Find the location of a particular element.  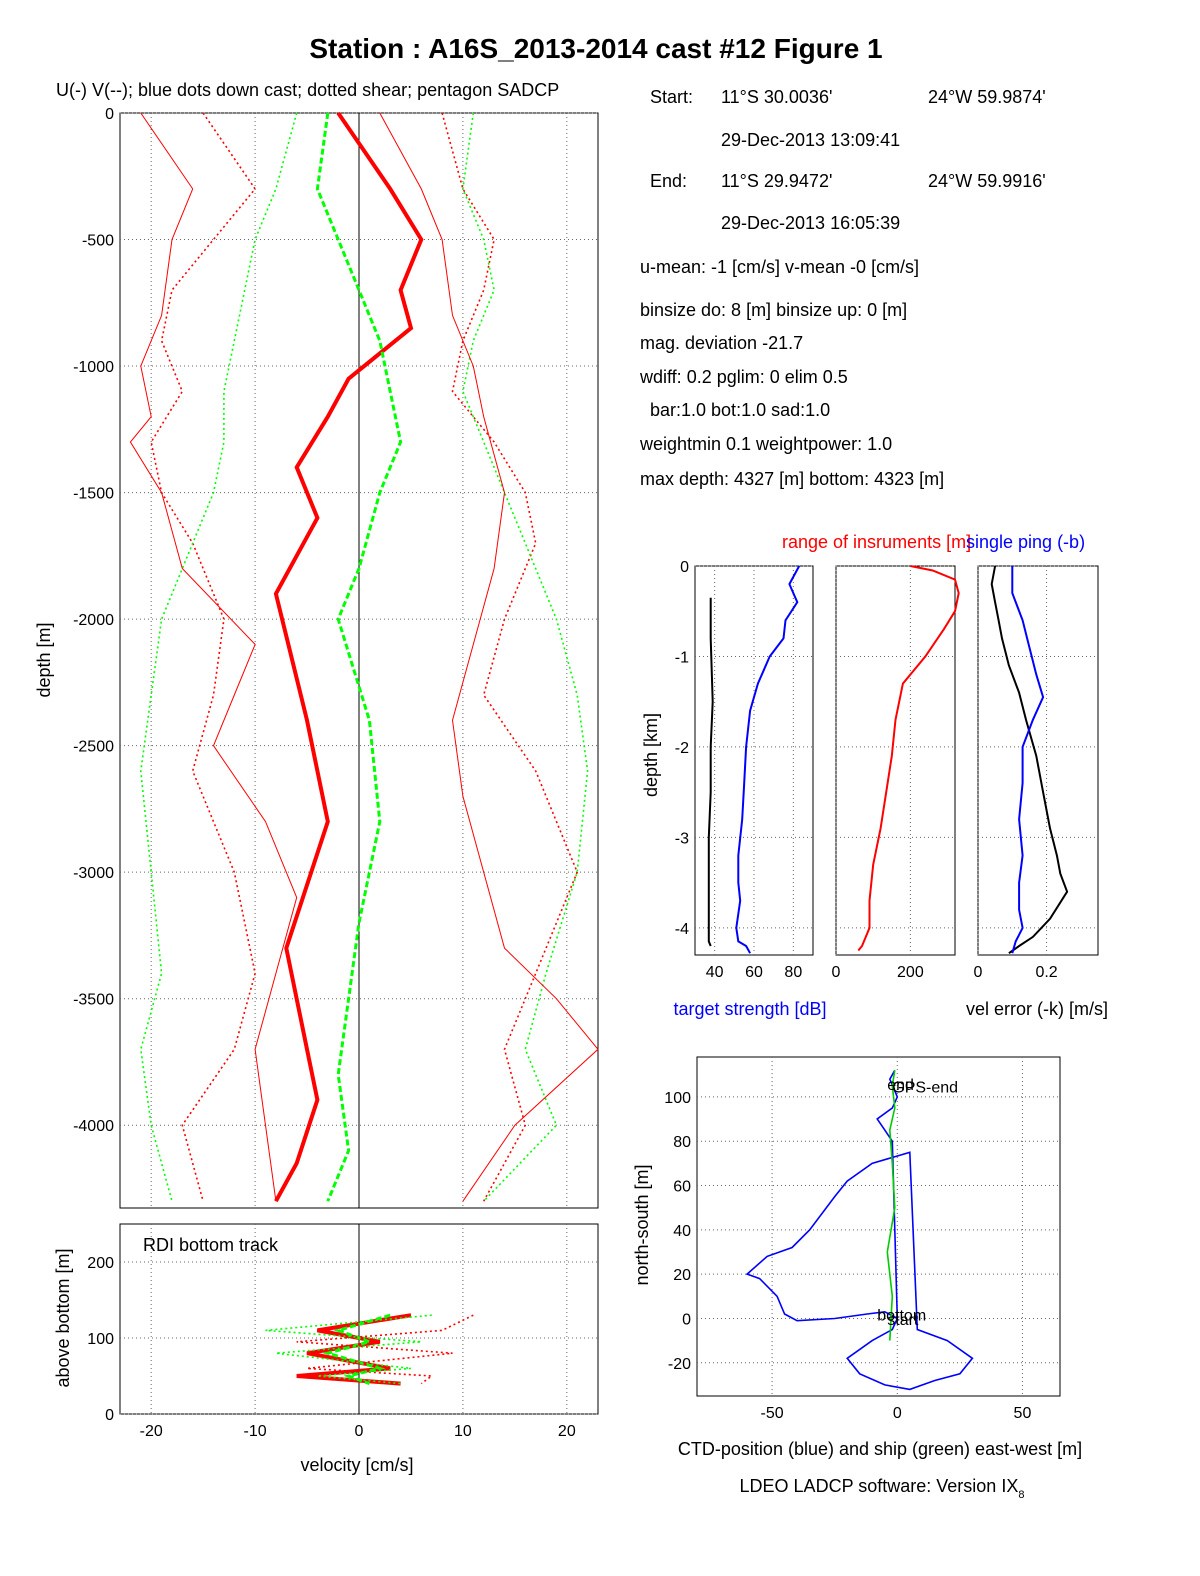

software-credit-subscript: 8 is located at coordinates (1021, 1495).